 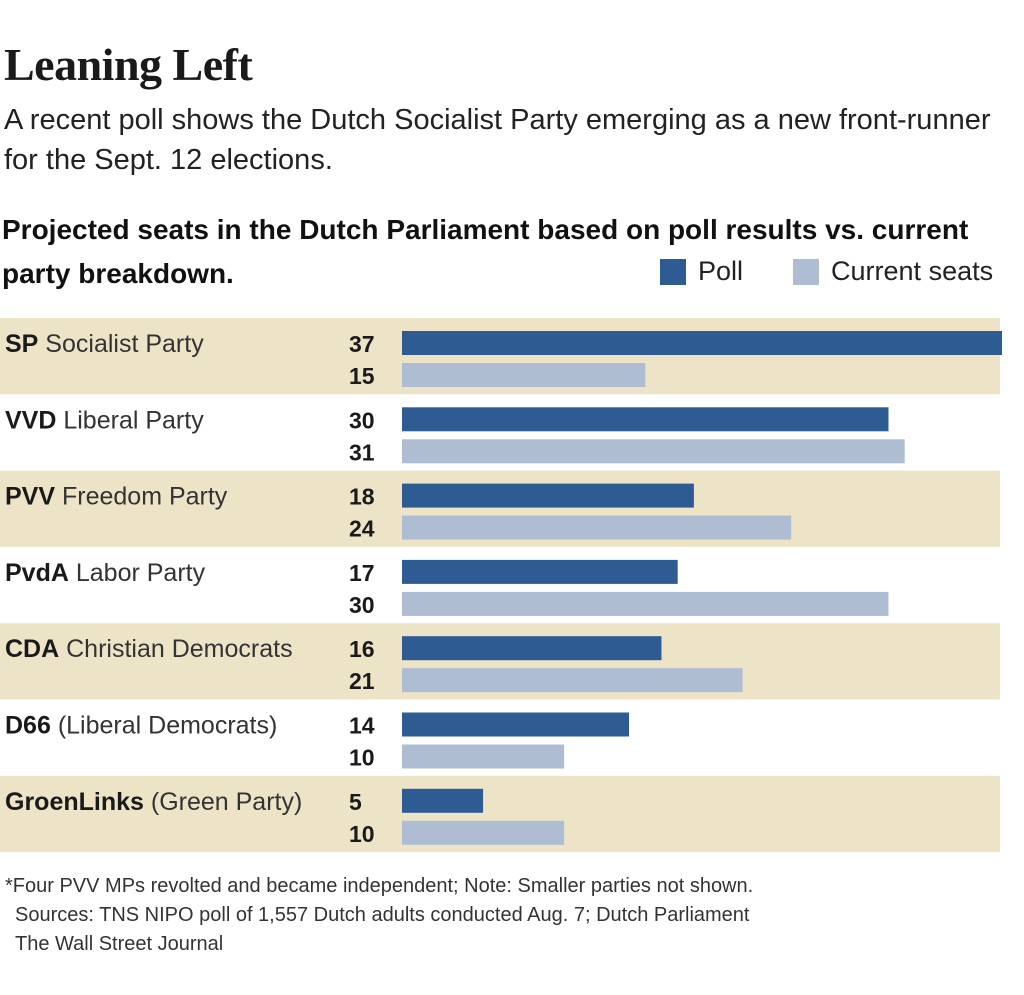 I want to click on category-label: CDA Christian Democrats, so click(x=149, y=649).